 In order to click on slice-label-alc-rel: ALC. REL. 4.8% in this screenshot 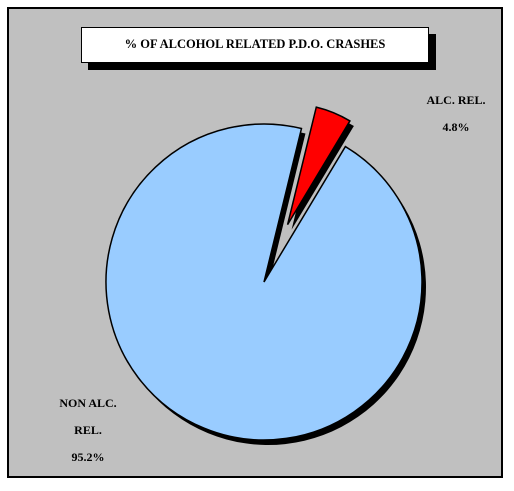, I will do `click(456, 114)`.